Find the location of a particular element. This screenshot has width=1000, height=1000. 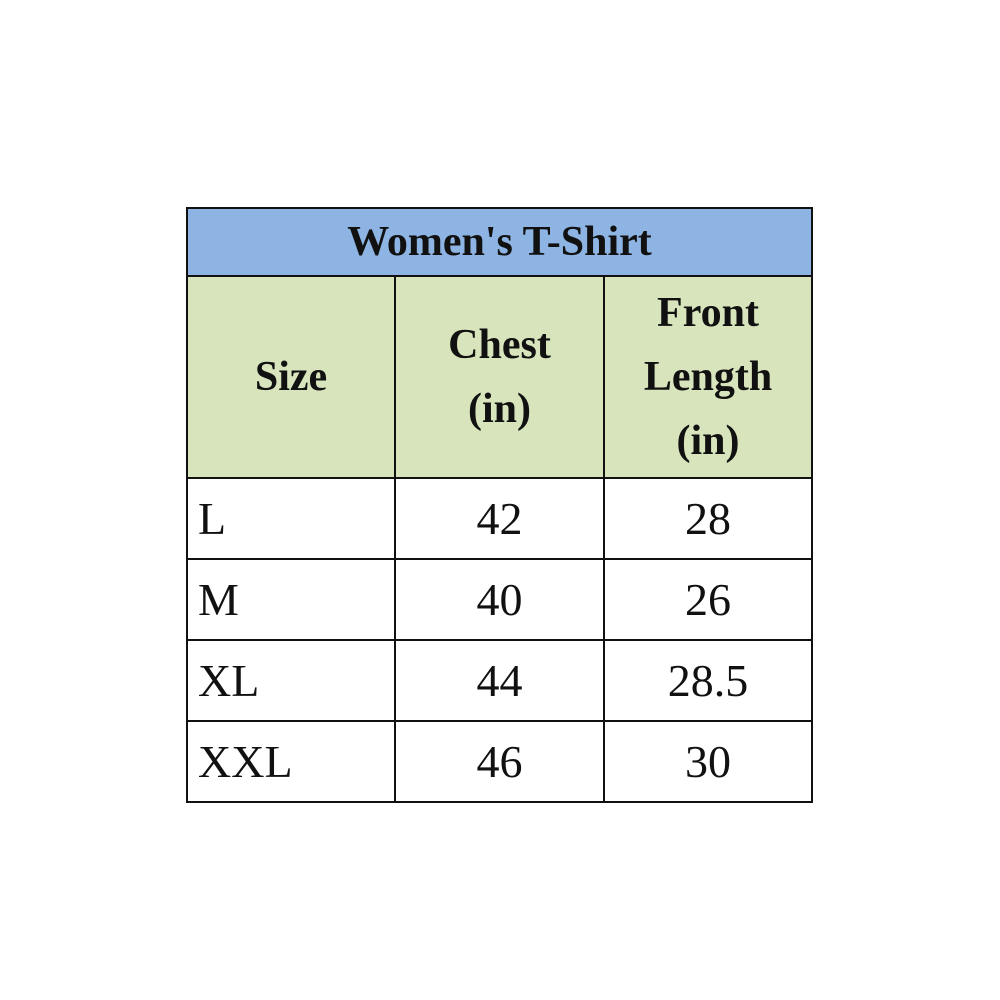

table-row: XL 44 28.5 is located at coordinates (499, 680).